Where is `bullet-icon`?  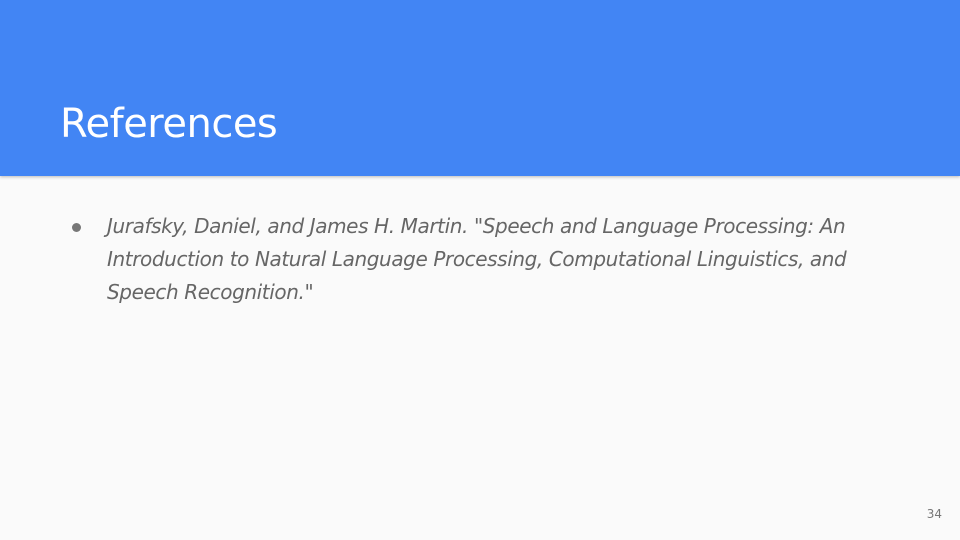 bullet-icon is located at coordinates (76, 227).